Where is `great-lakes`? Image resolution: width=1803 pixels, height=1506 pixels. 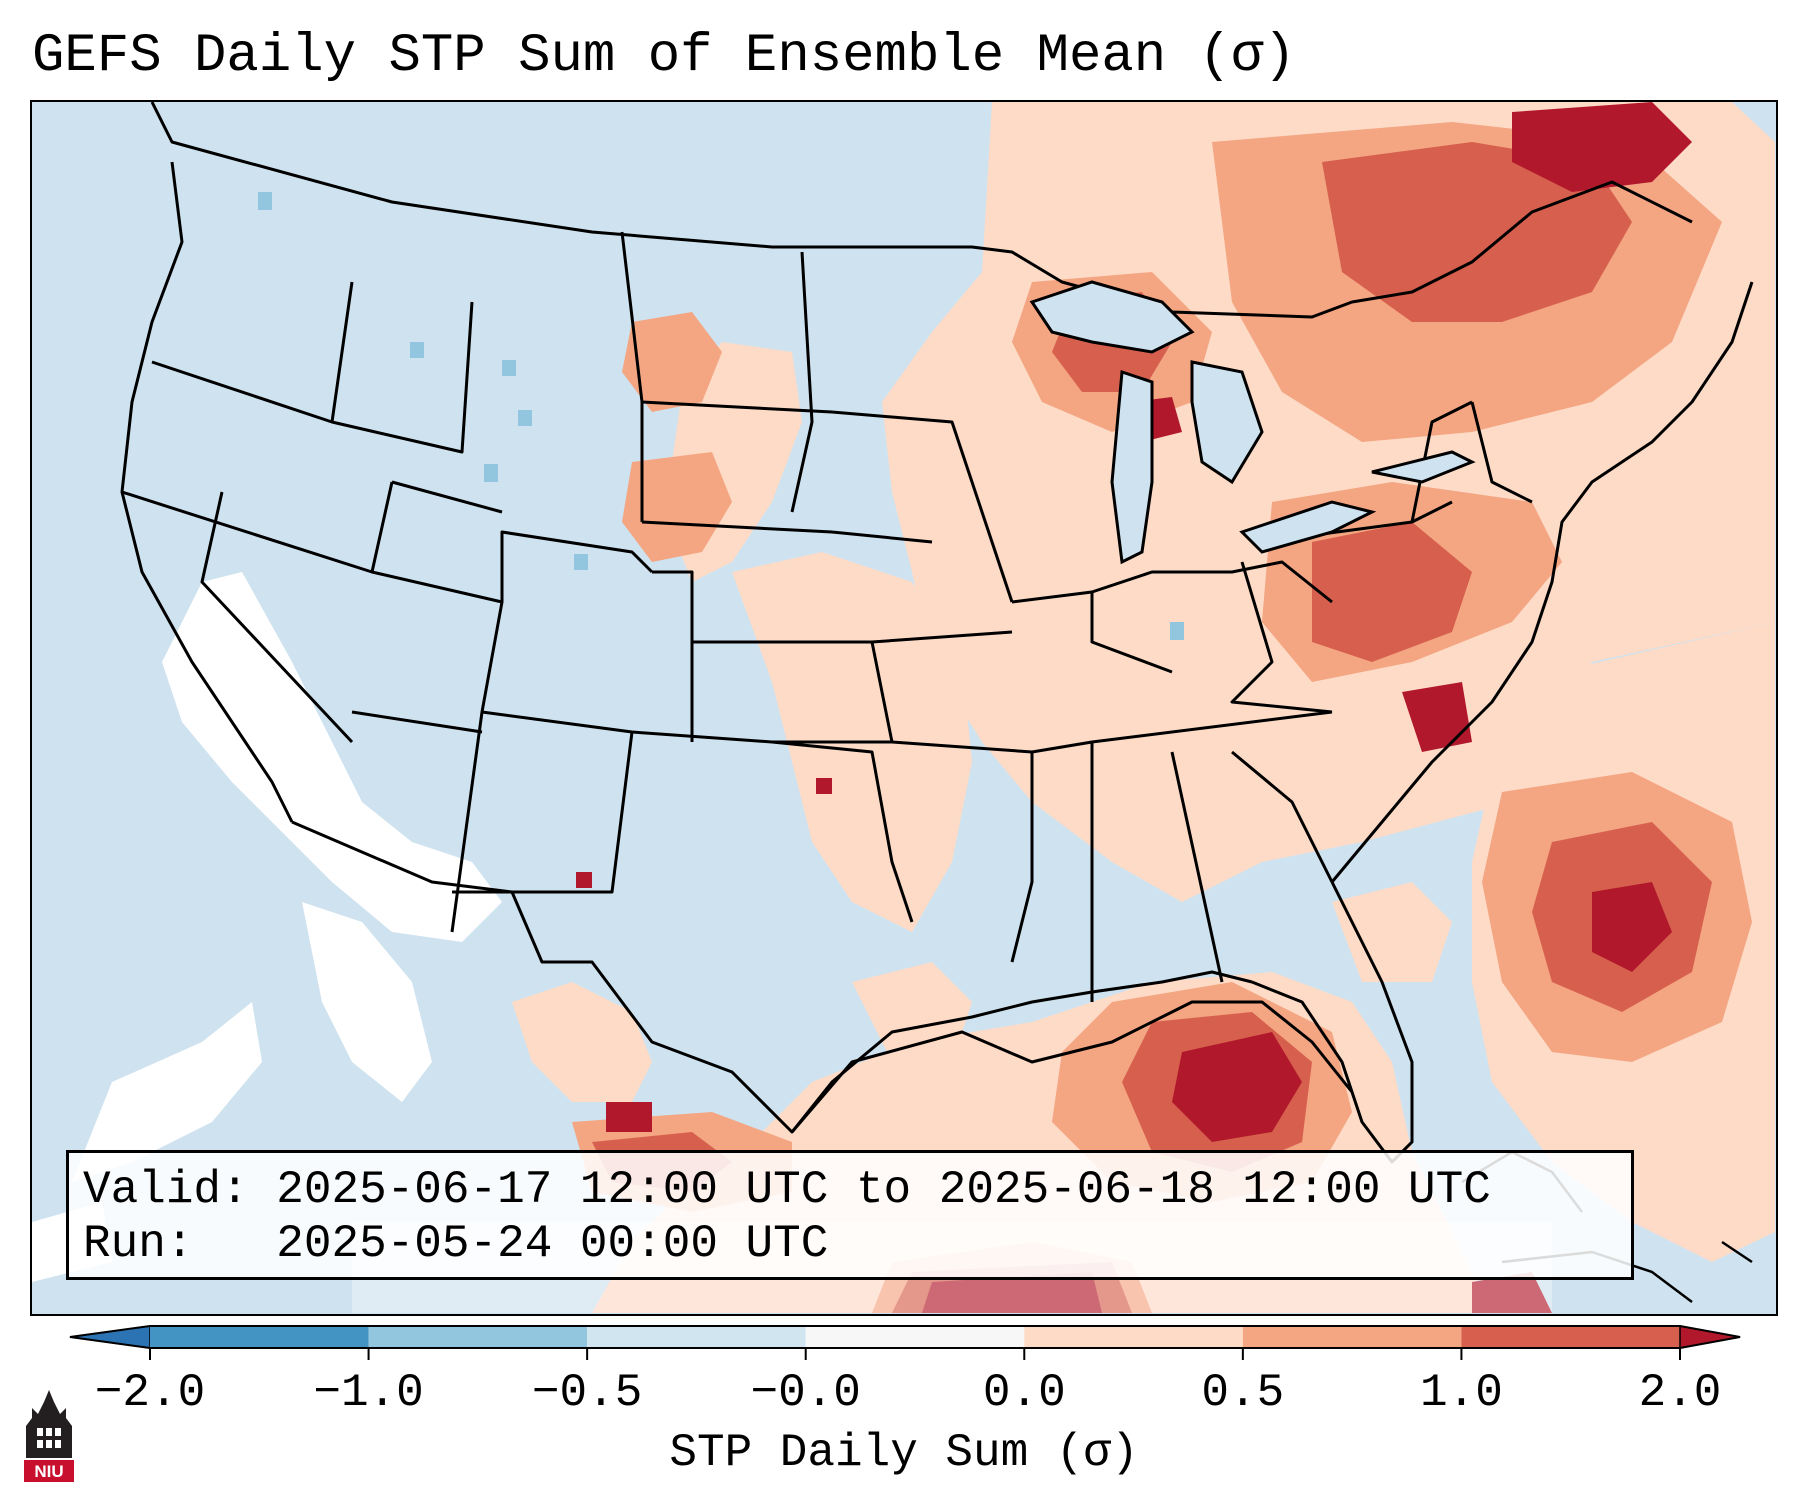 great-lakes is located at coordinates (1252, 422).